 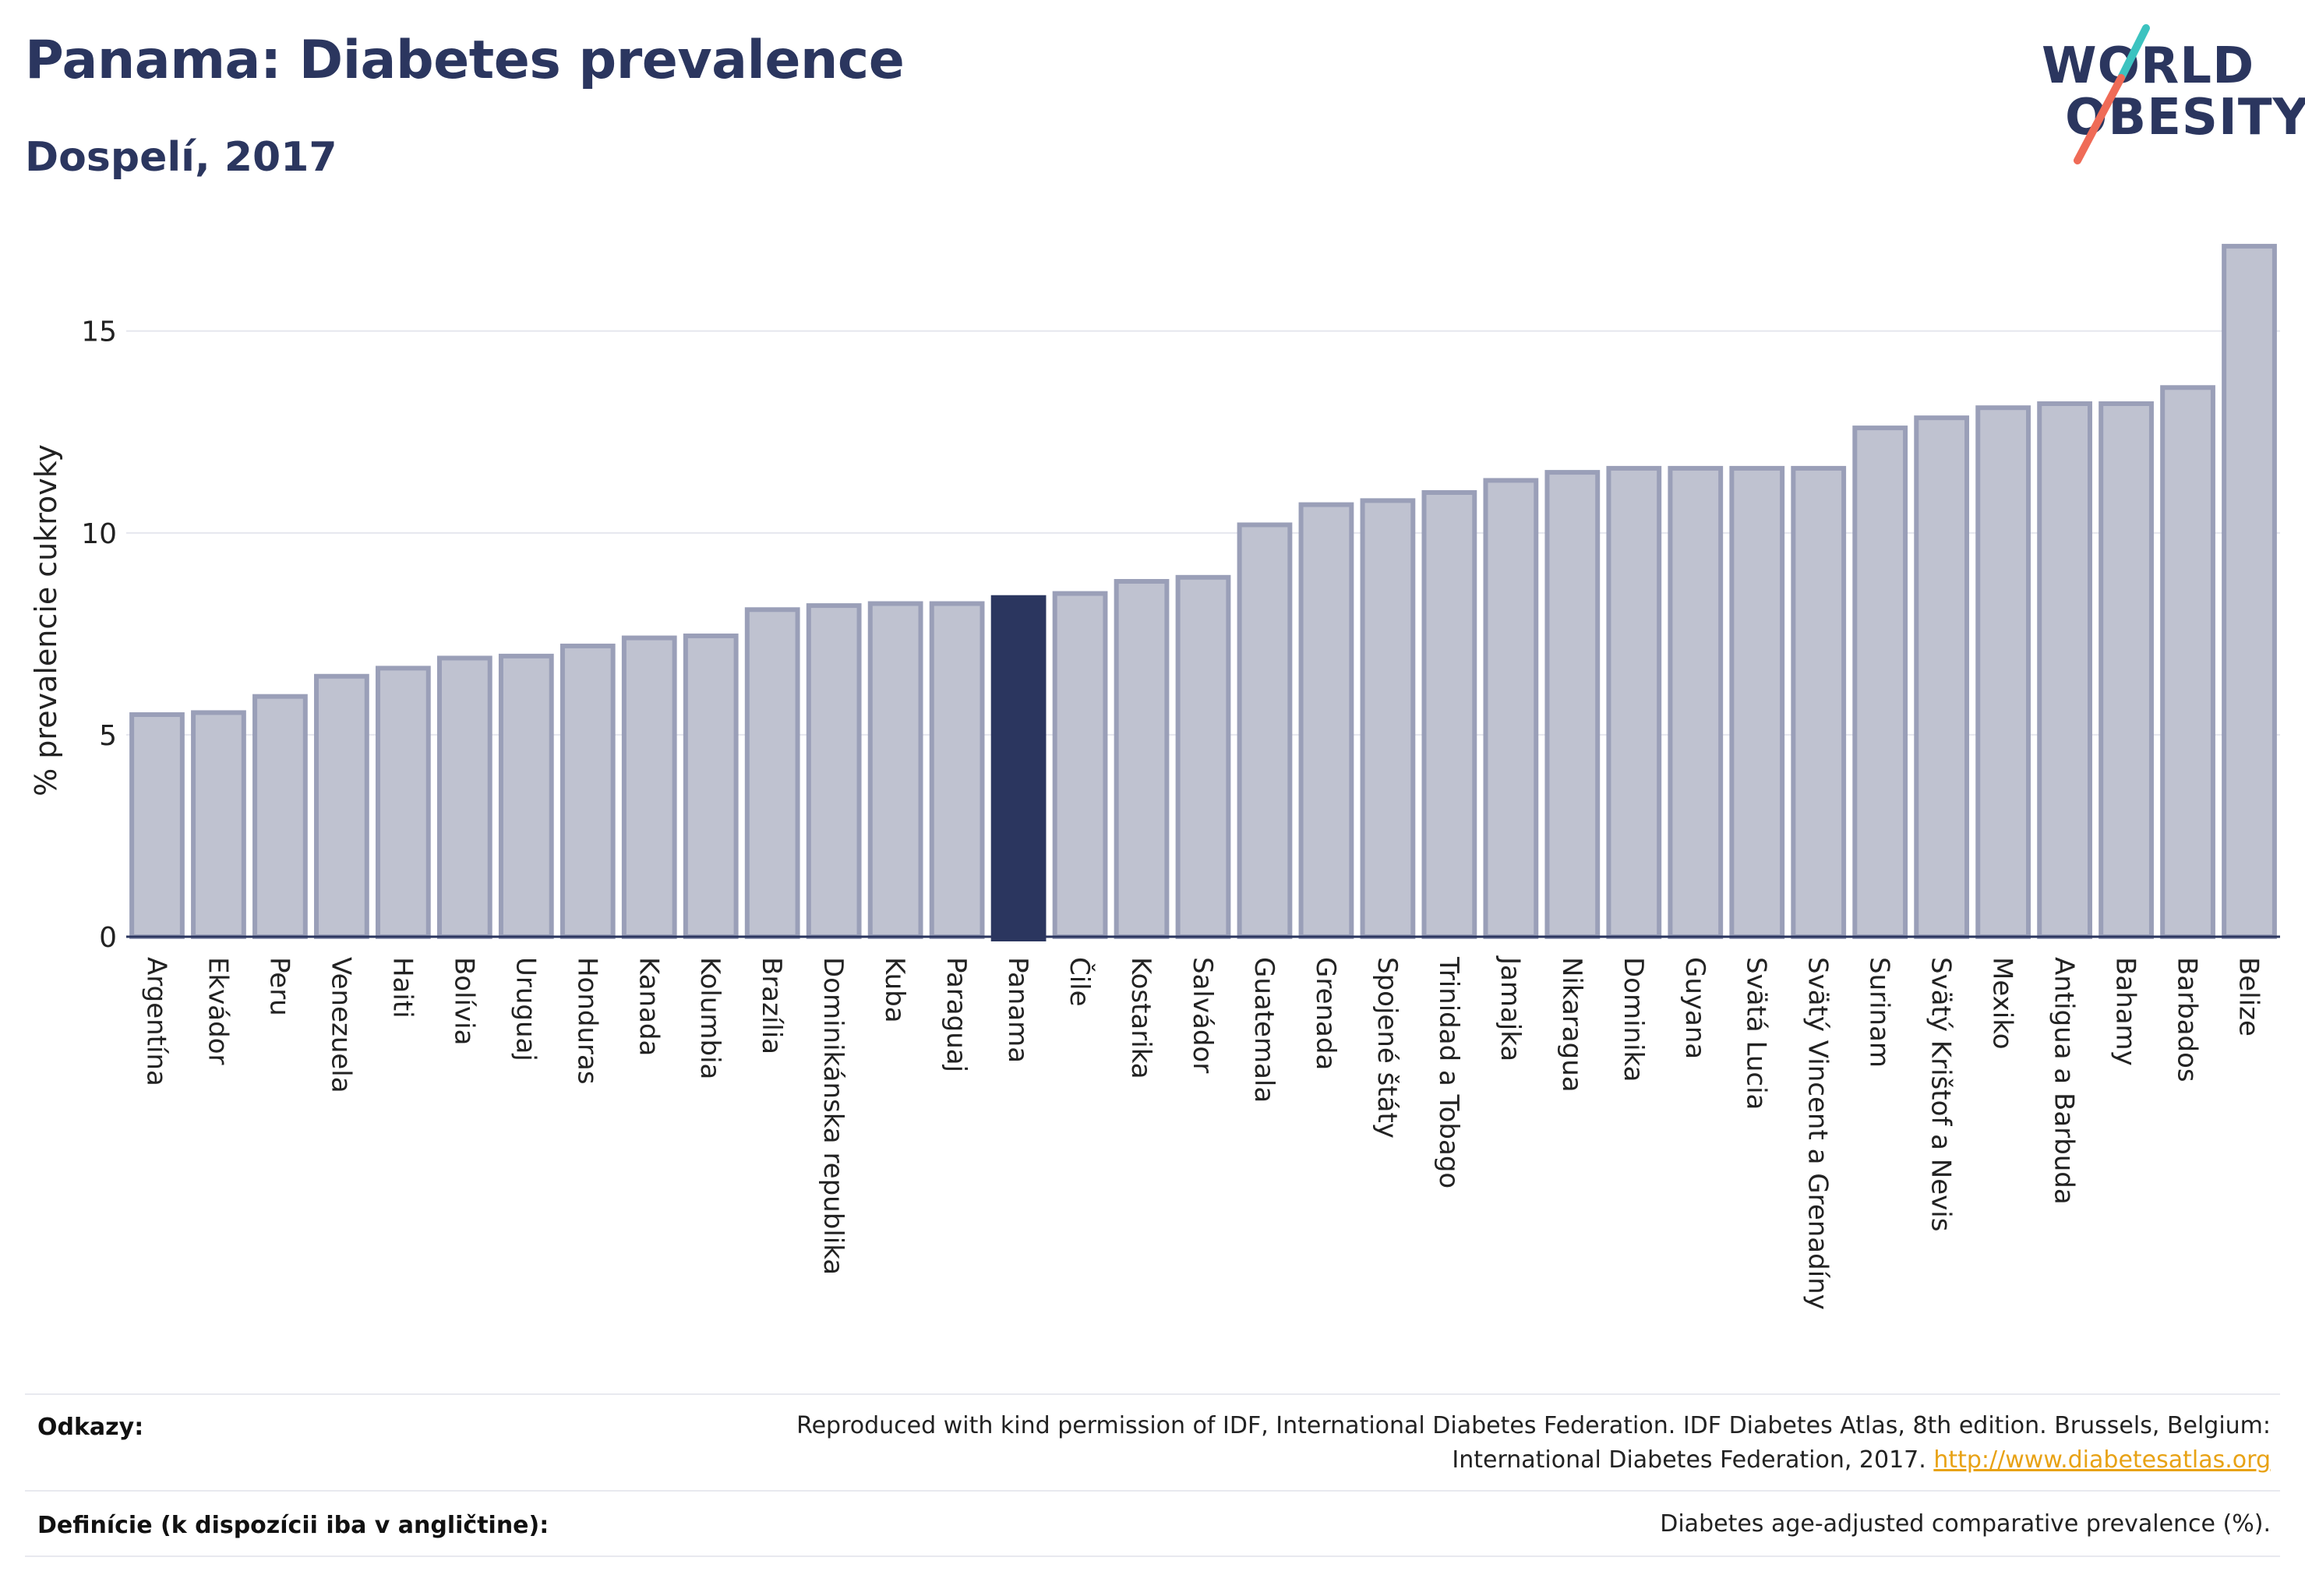 I want to click on x-tick-label: Salvádor, so click(x=1202, y=1015).